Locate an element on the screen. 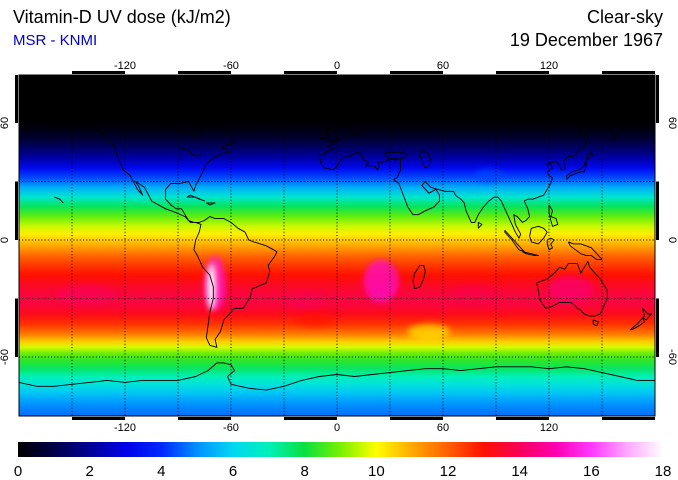 The height and width of the screenshot is (480, 678). anomaly-tibetan-plateau is located at coordinates (489, 175).